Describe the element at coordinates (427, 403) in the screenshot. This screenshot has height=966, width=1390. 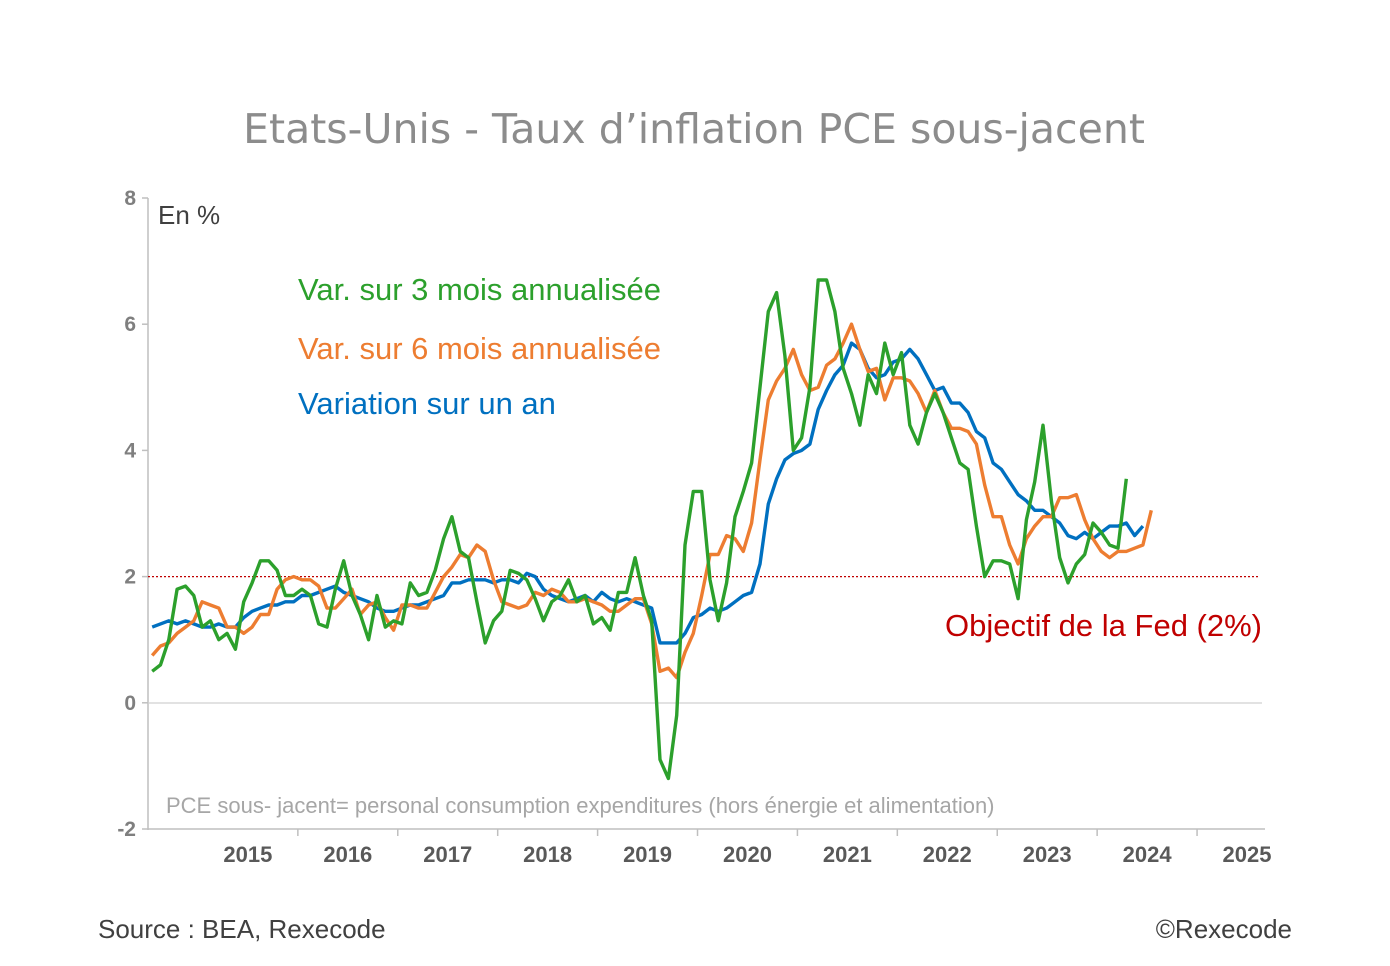
I see `legend-entry-year: Variation sur un an` at that location.